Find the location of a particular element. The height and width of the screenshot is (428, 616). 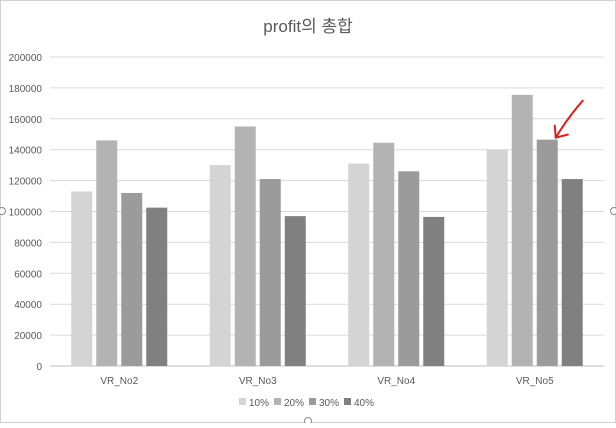

y-tick-label: 20000 is located at coordinates (28, 336).